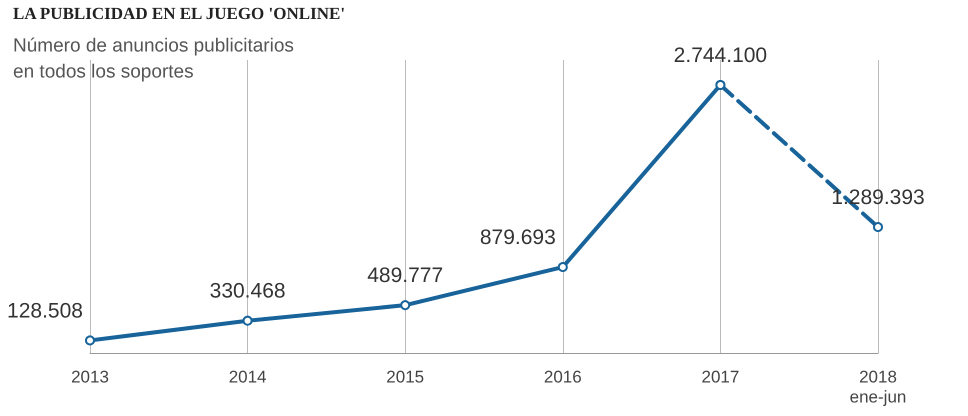 The width and height of the screenshot is (968, 416). Describe the element at coordinates (179, 13) in the screenshot. I see `chart-title: LA PUBLICIDAD EN EL JUEGO 'ONLINE'` at that location.